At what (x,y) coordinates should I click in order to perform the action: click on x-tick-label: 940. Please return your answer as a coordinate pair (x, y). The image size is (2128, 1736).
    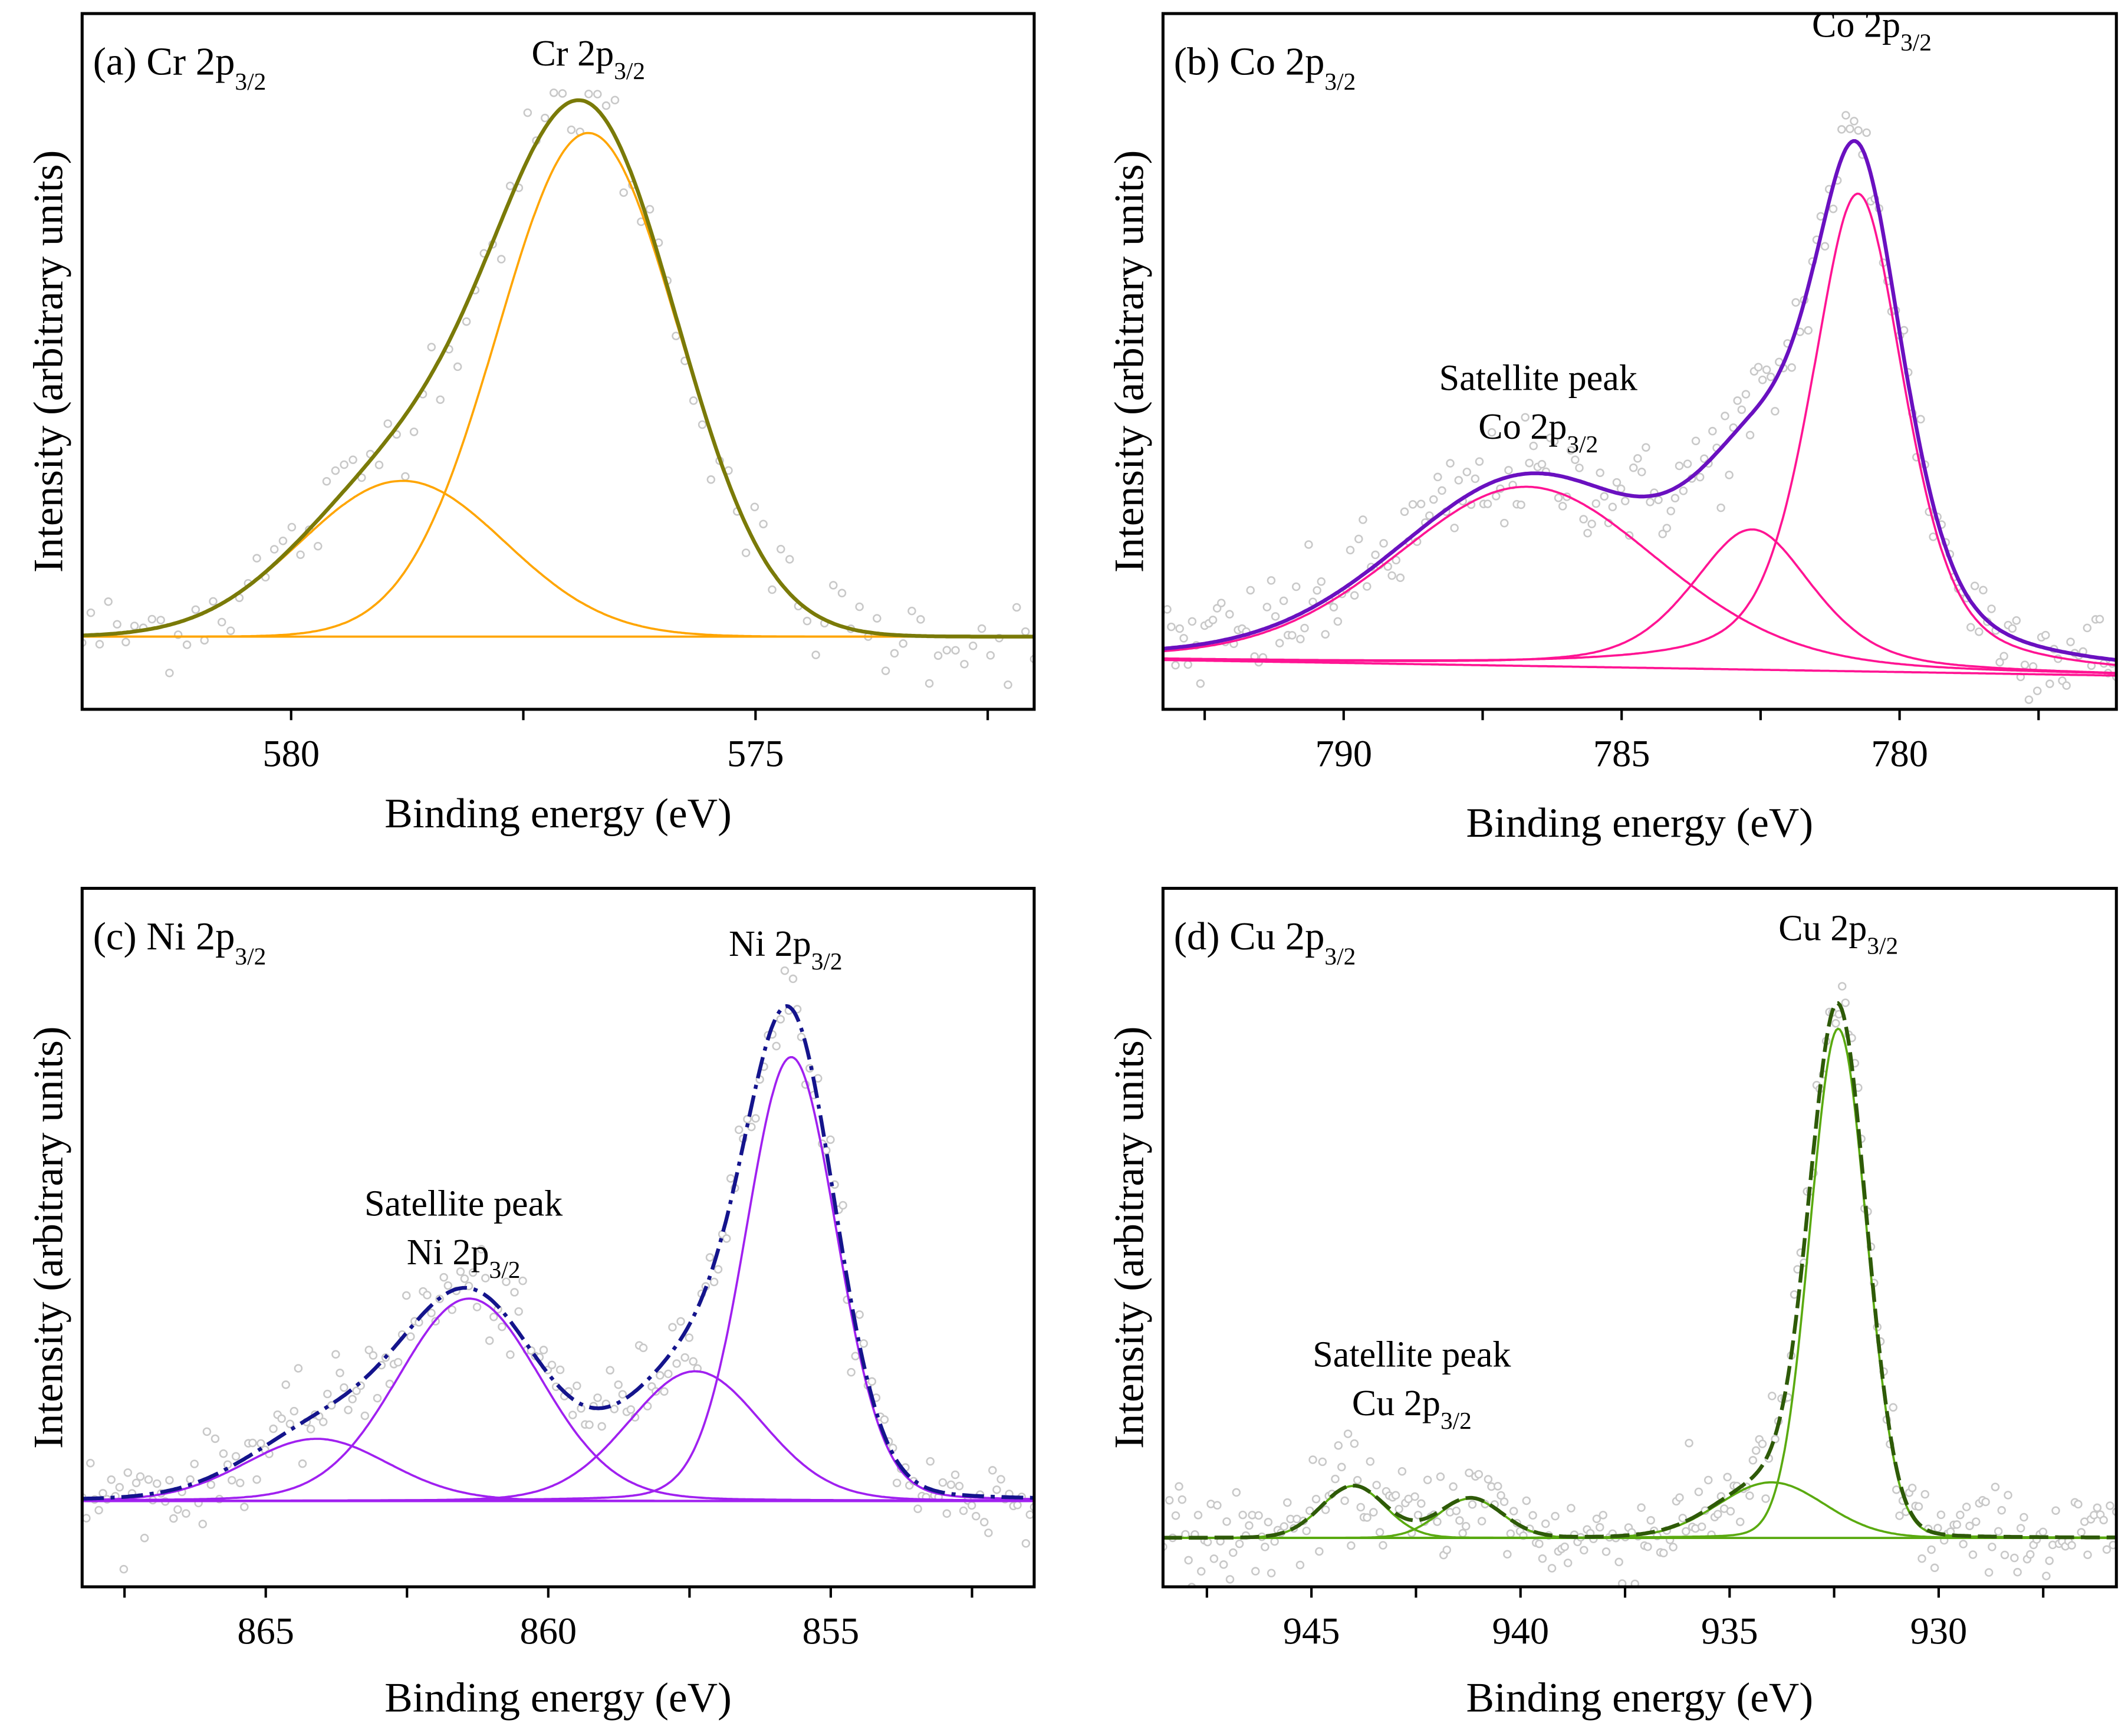
    Looking at the image, I should click on (1520, 1631).